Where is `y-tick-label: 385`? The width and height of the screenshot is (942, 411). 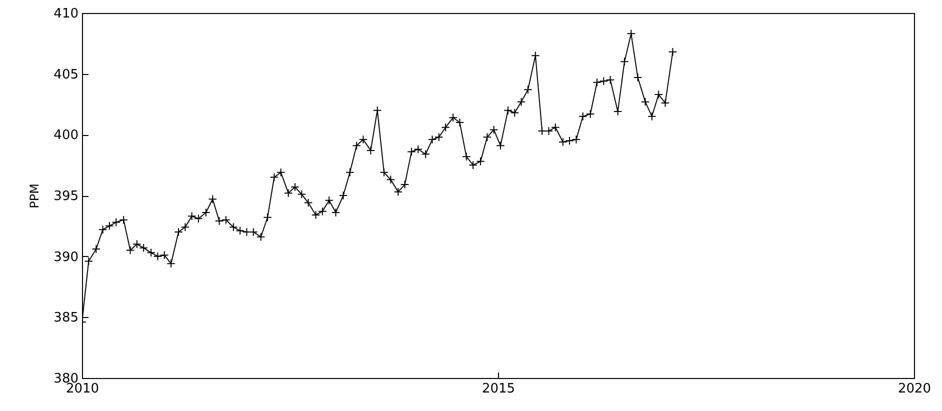
y-tick-label: 385 is located at coordinates (66, 318).